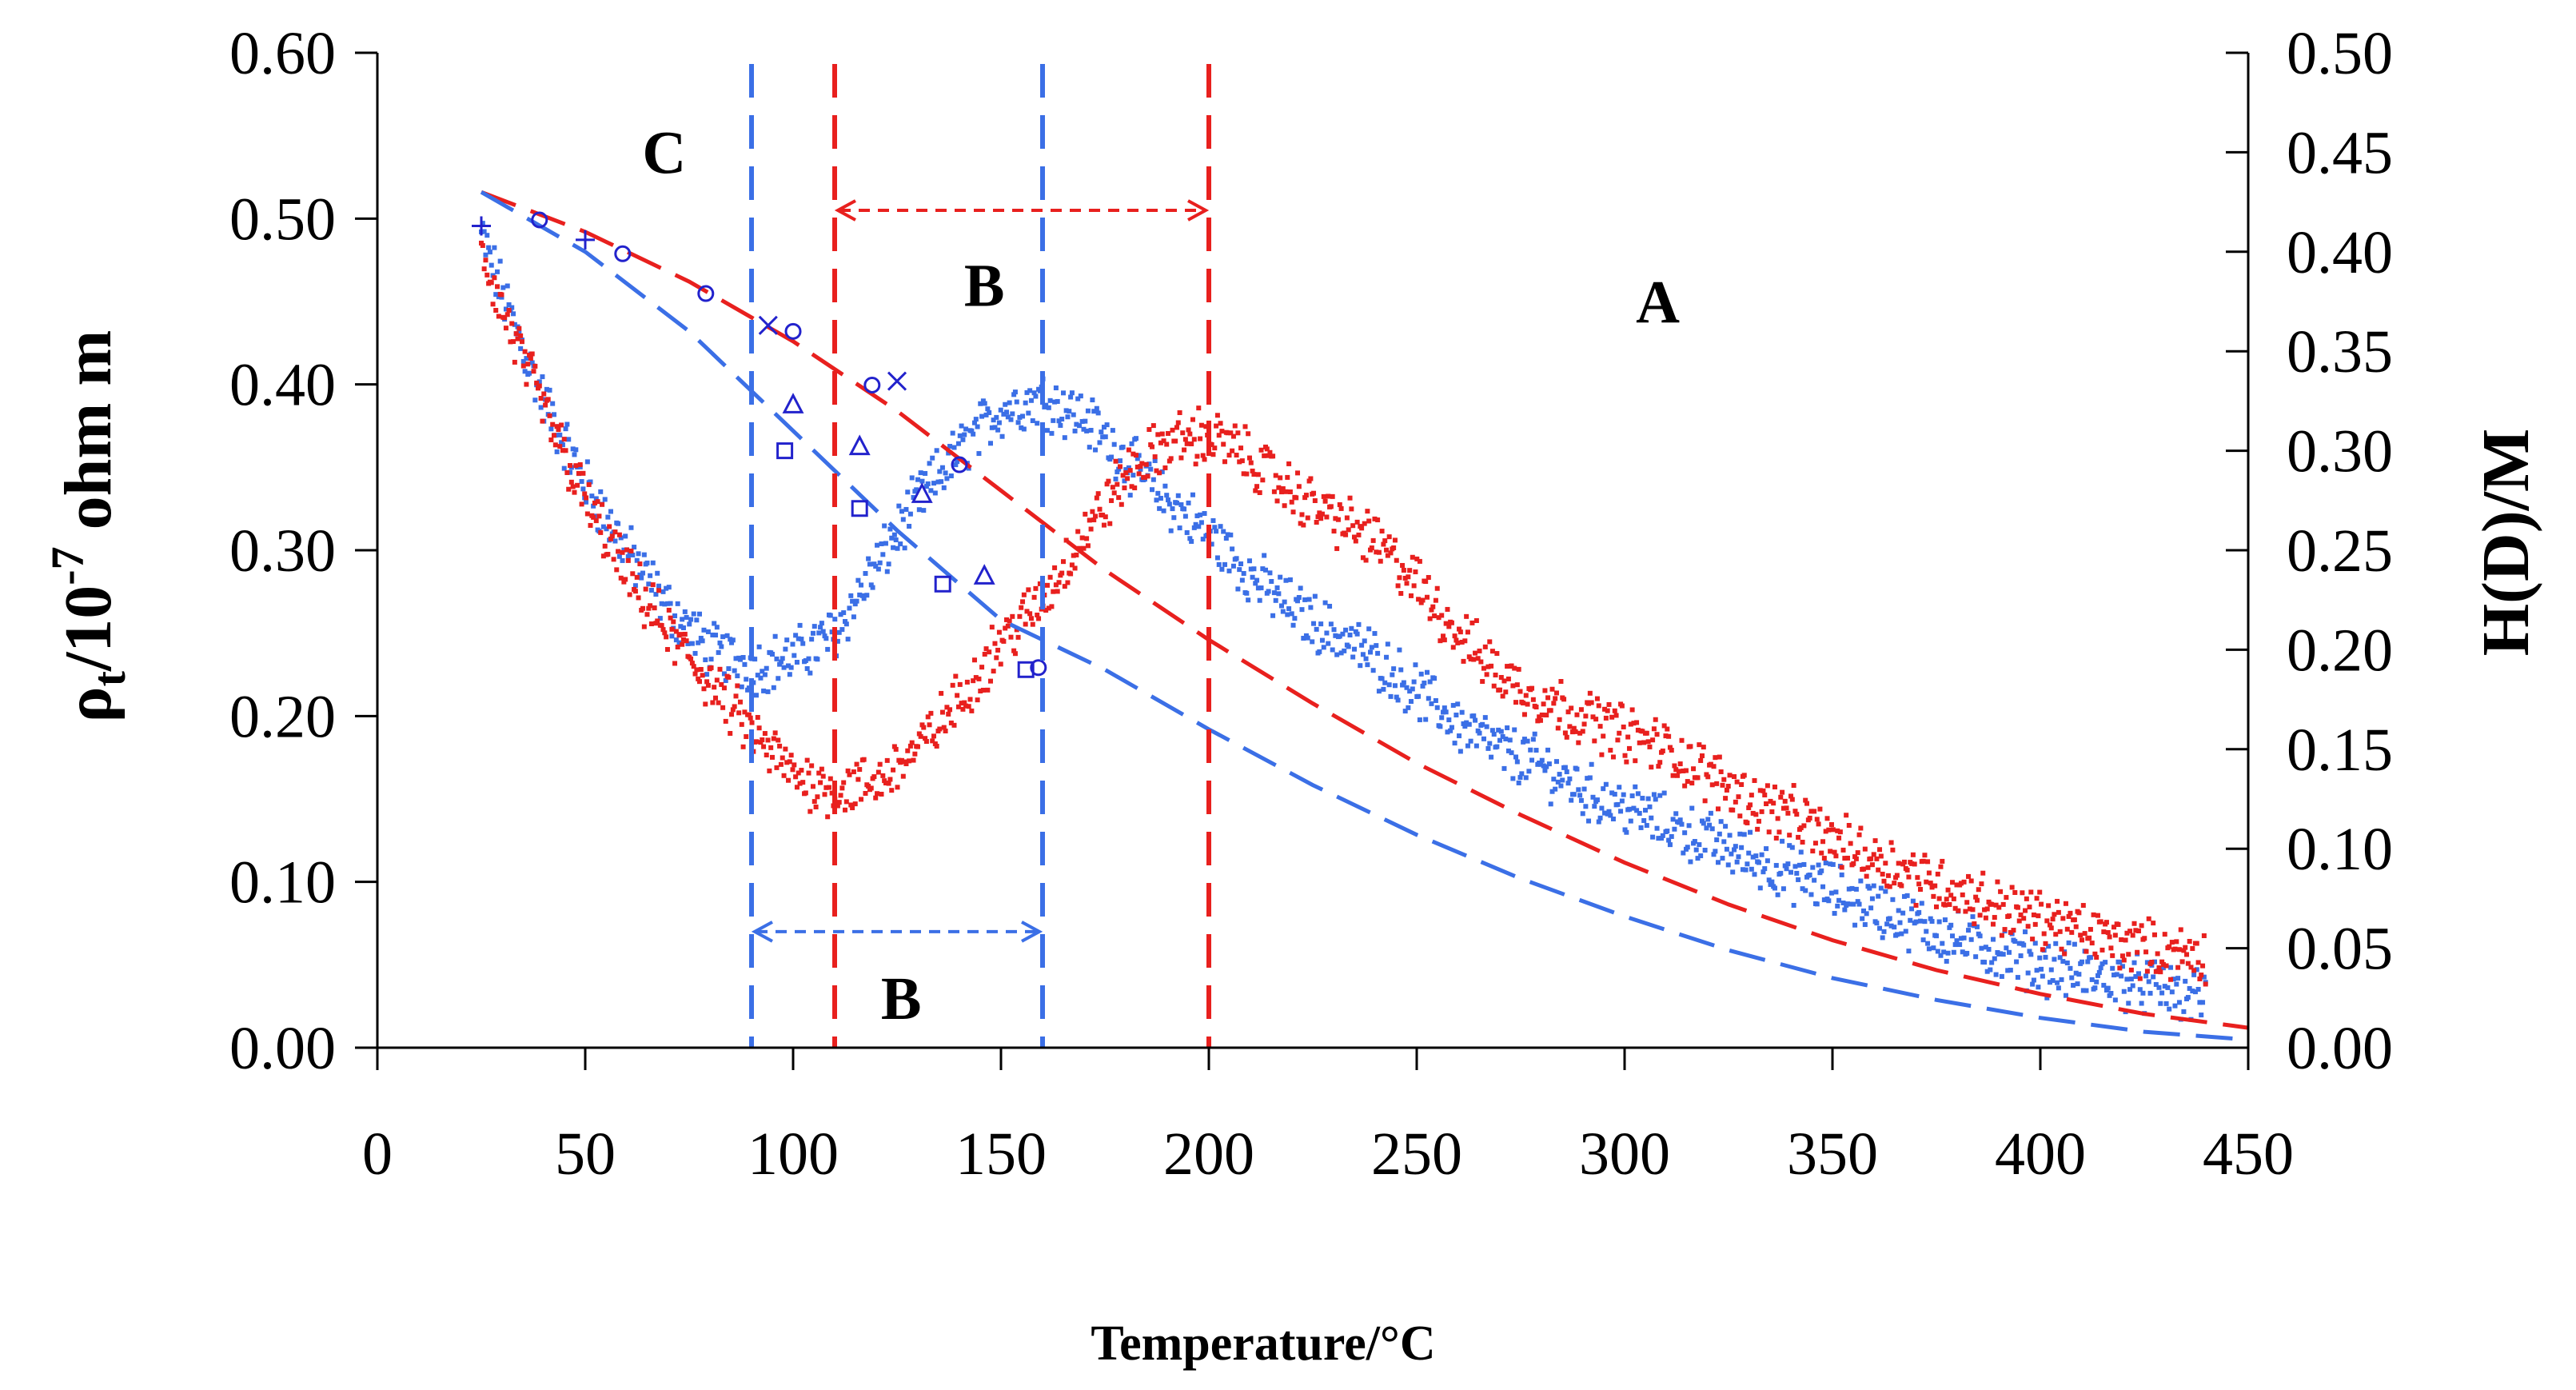 The height and width of the screenshot is (1390, 2576). I want to click on triangles-marker, so click(984, 575).